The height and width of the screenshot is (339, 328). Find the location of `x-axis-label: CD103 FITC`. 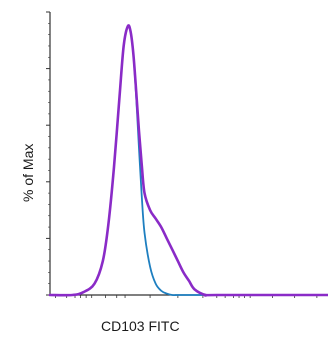

x-axis-label: CD103 FITC is located at coordinates (140, 326).